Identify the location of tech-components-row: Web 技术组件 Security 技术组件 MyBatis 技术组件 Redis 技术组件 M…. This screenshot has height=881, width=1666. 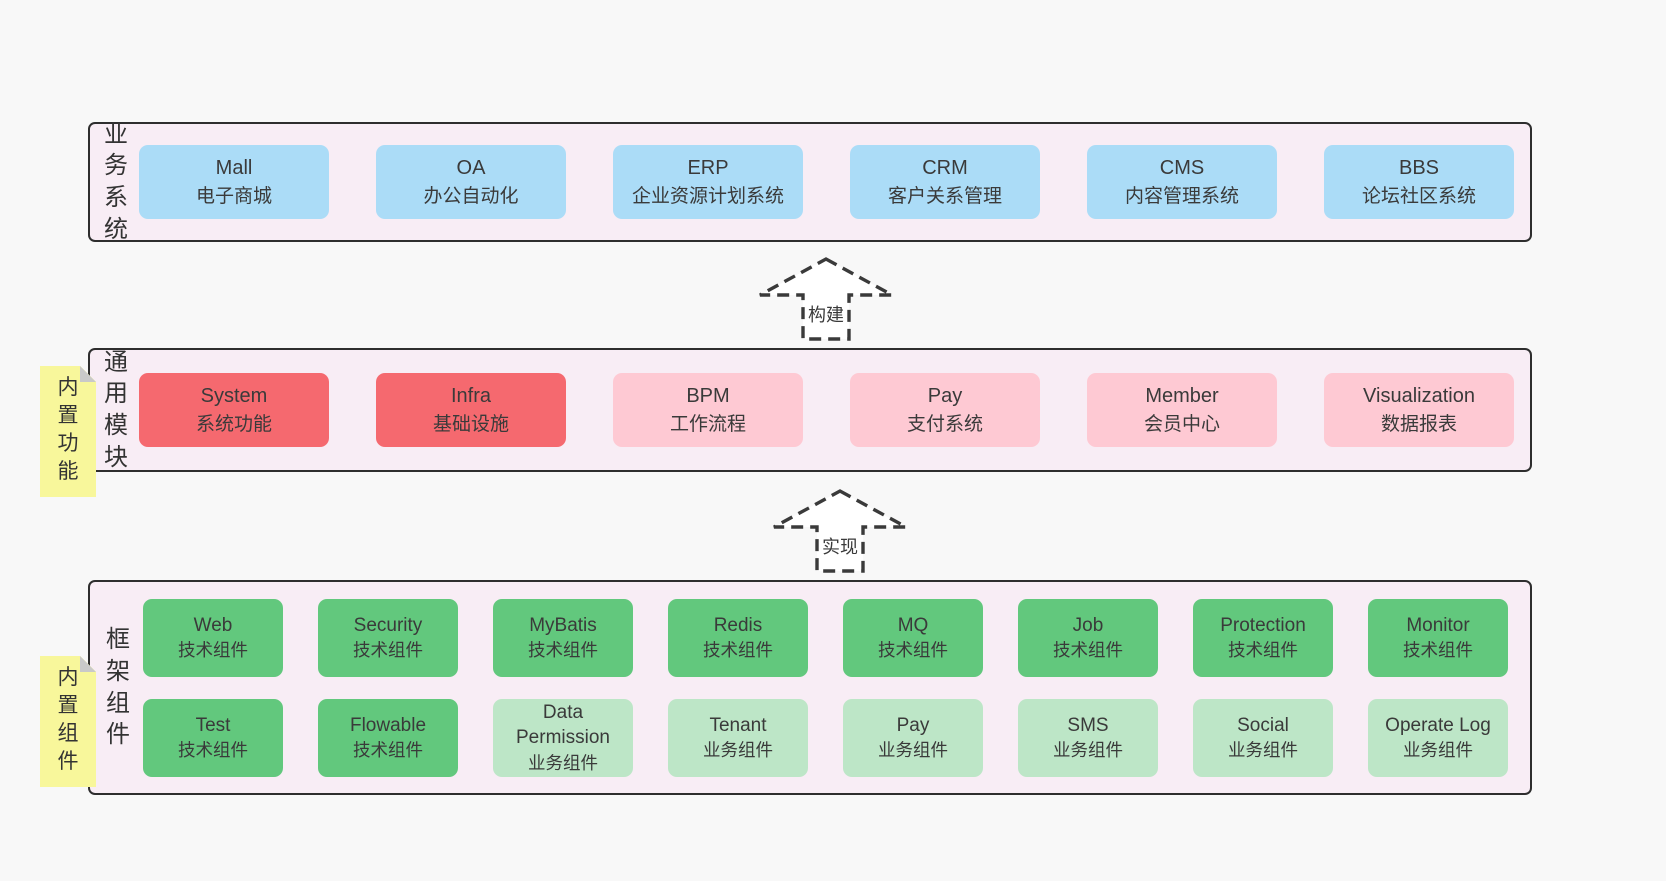
(827, 637).